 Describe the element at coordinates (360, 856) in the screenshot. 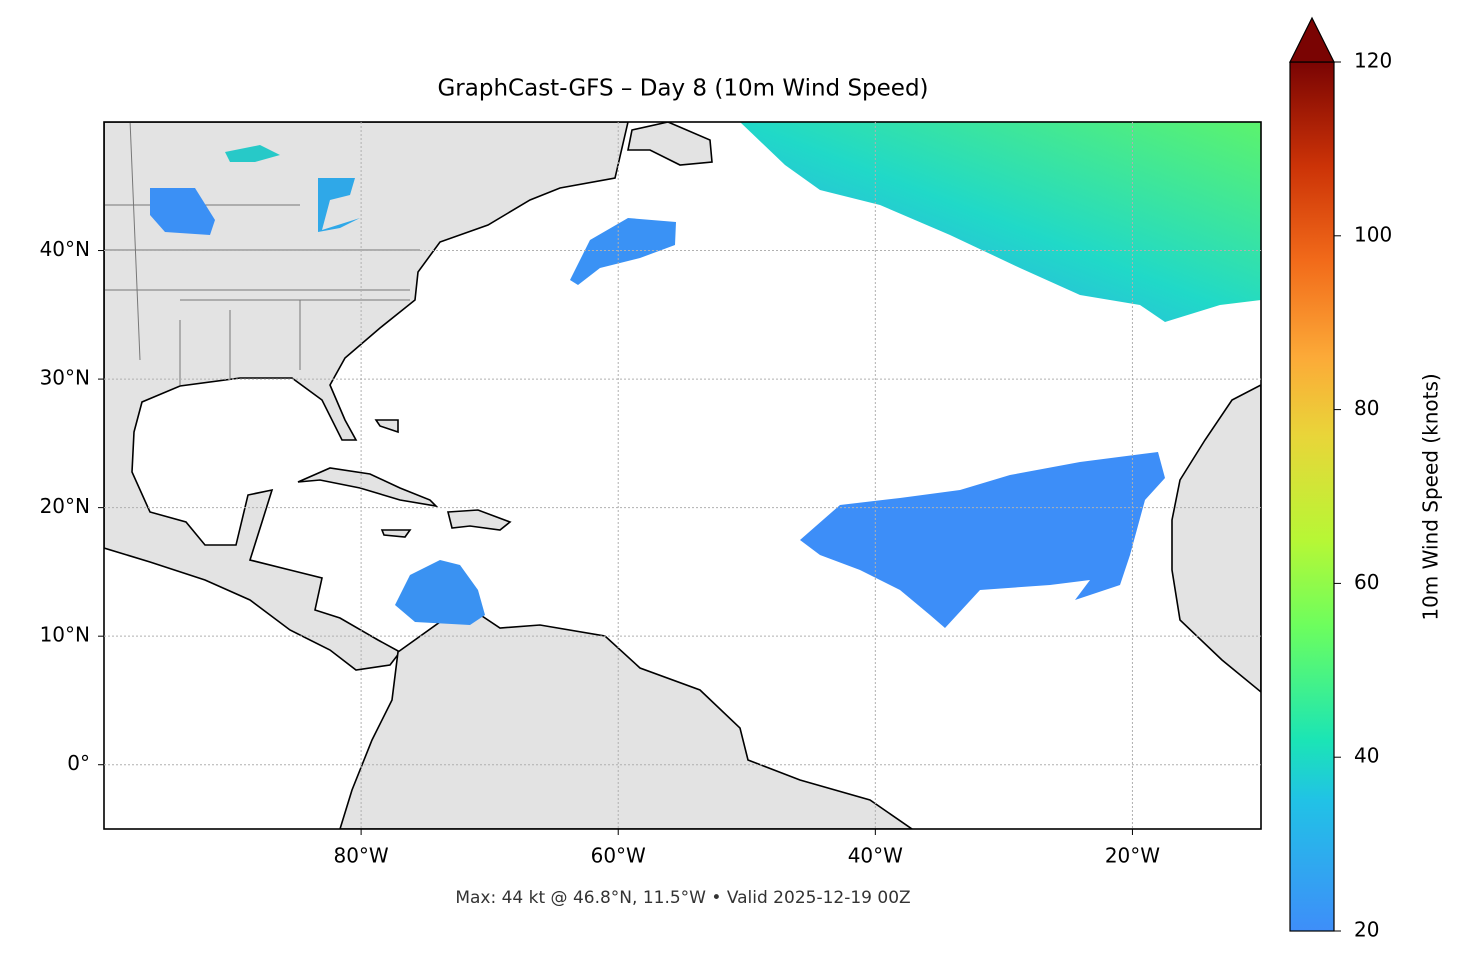

I see `x-tick-label: 80°W` at that location.